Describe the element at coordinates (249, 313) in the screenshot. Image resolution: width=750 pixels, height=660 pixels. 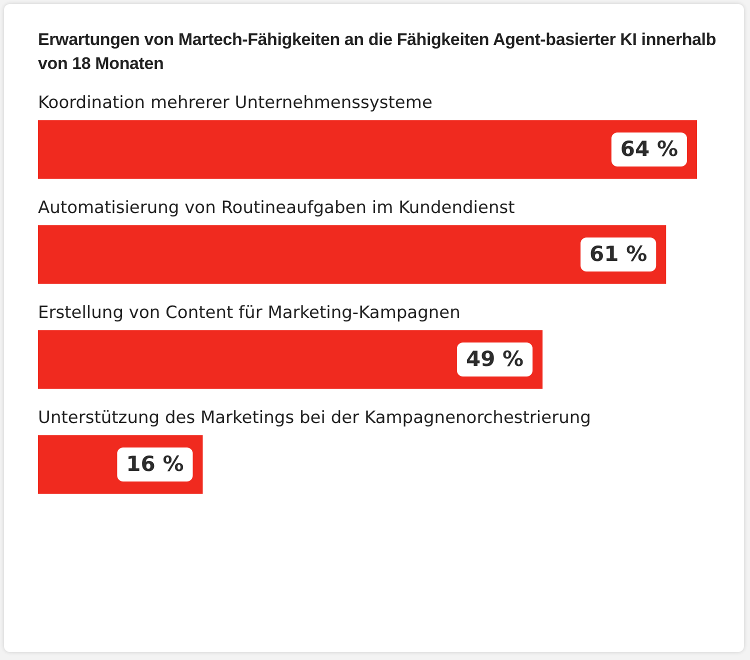
I see `y-tick-label: Erstellung von Content für Marketing-Kampagnen` at that location.